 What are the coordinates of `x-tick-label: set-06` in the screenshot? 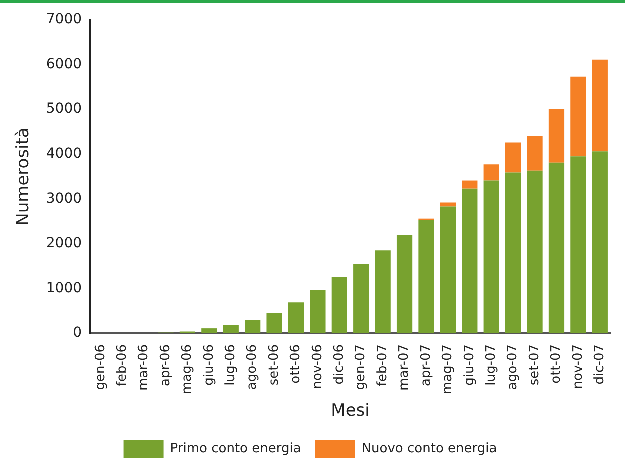 It's located at (274, 365).